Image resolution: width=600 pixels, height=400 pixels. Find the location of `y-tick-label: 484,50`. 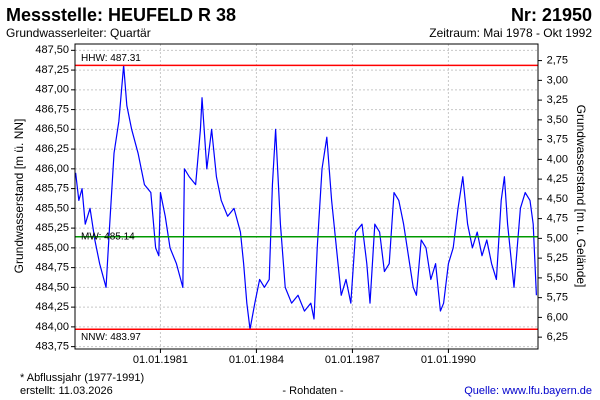

y-tick-label: 484,50 is located at coordinates (52, 287).